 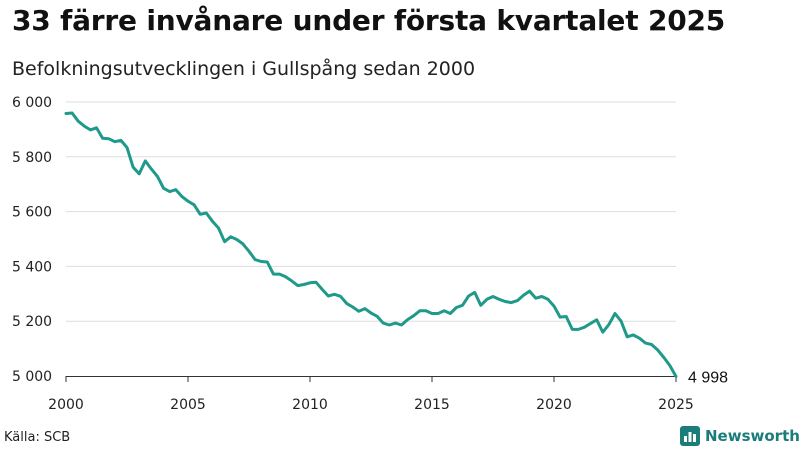 What do you see at coordinates (690, 436) in the screenshot?
I see `bar-chart-icon` at bounding box center [690, 436].